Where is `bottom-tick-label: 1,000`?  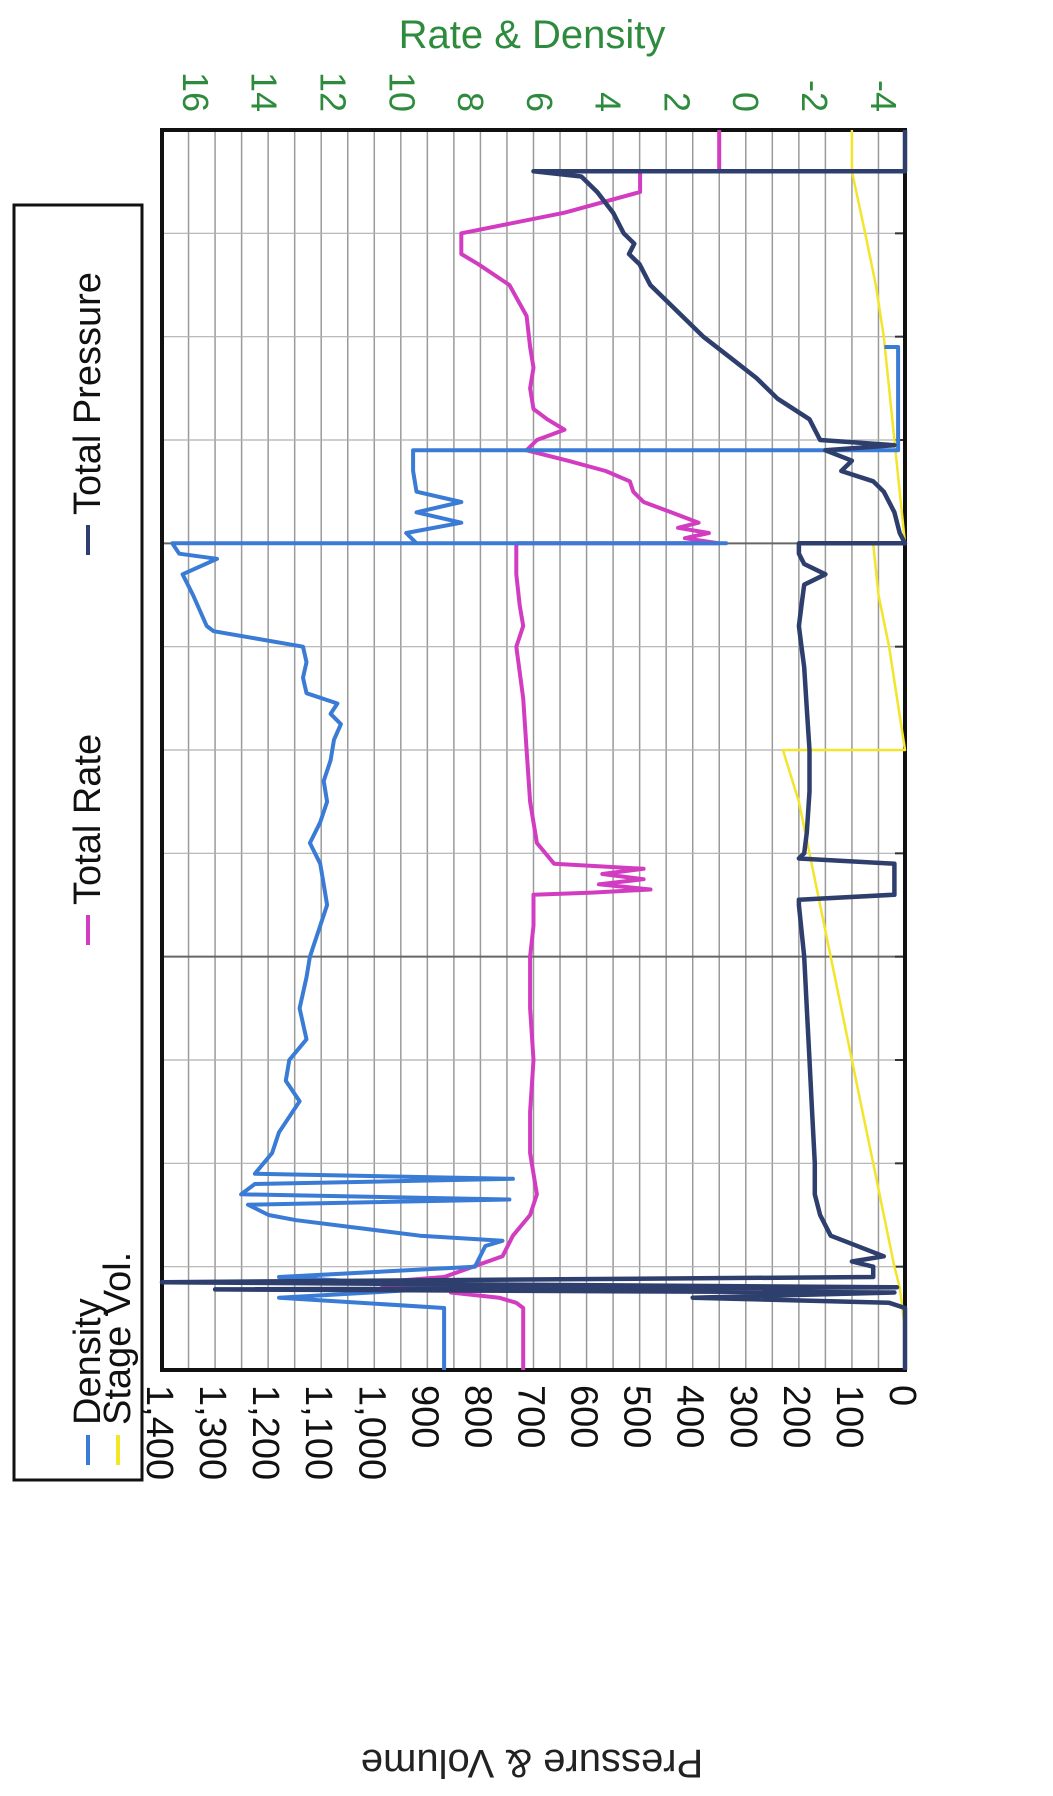
bottom-tick-label: 1,000 is located at coordinates (371, 1432).